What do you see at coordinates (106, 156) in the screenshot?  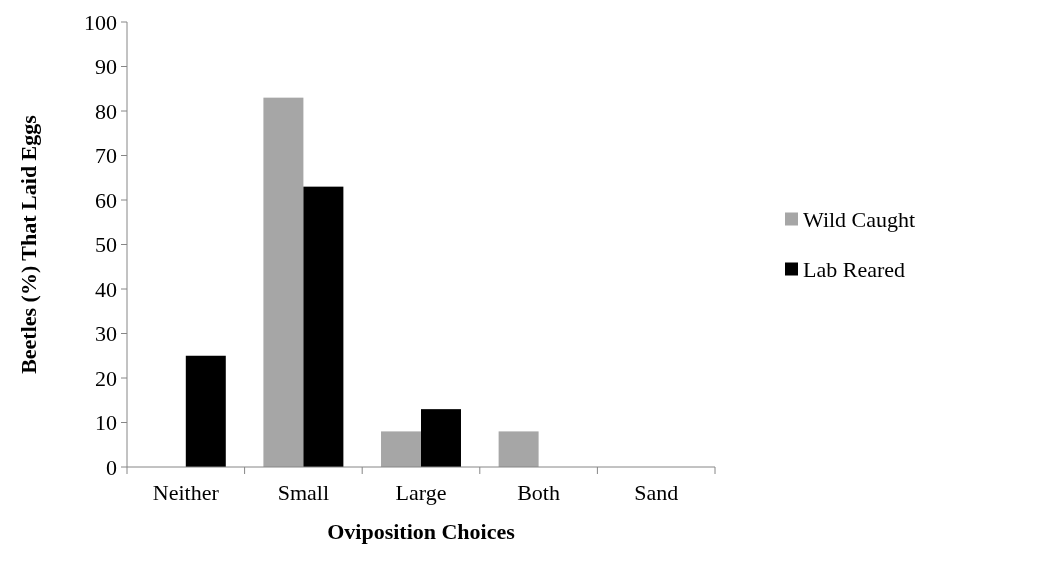 I see `y-tick-label: 70` at bounding box center [106, 156].